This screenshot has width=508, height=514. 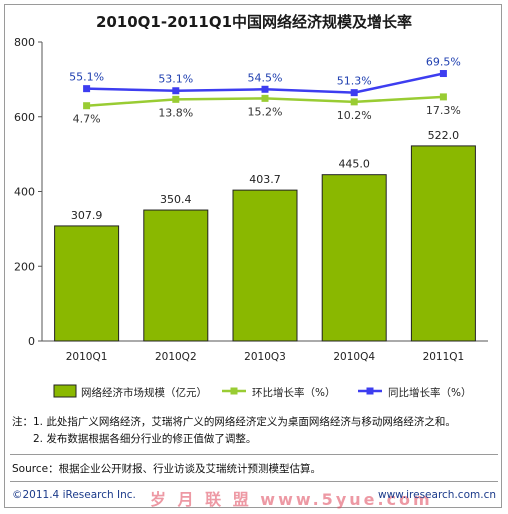 What do you see at coordinates (74, 495) in the screenshot?
I see `copyright: ©2011.4 iResearch Inc.` at bounding box center [74, 495].